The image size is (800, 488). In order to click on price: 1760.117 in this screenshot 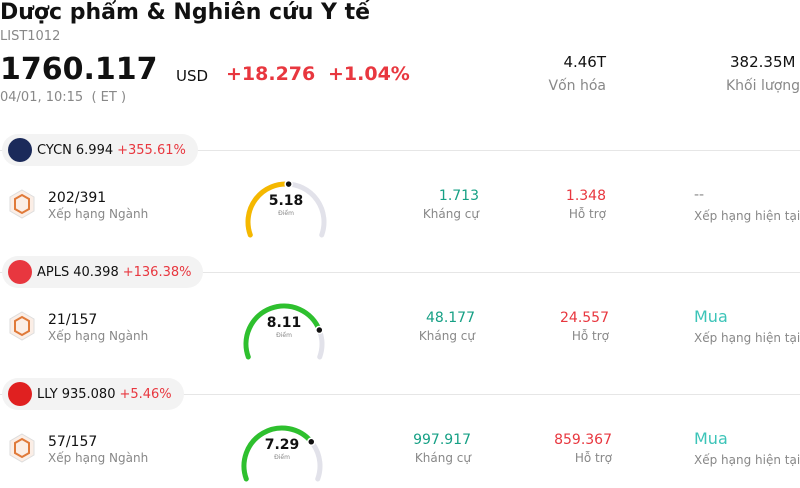, I will do `click(79, 69)`.